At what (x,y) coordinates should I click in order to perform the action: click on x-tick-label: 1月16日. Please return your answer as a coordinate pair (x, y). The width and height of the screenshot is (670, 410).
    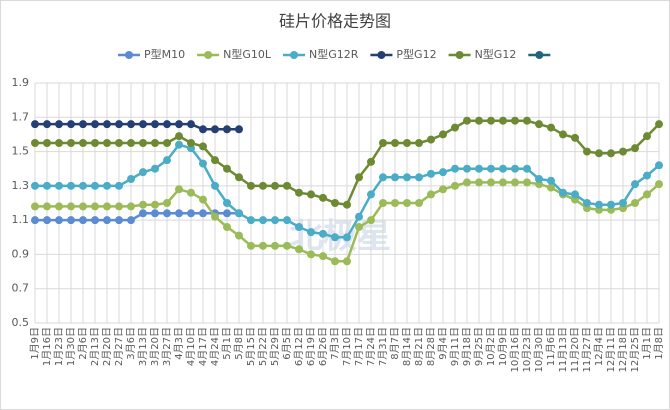
    Looking at the image, I should click on (47, 346).